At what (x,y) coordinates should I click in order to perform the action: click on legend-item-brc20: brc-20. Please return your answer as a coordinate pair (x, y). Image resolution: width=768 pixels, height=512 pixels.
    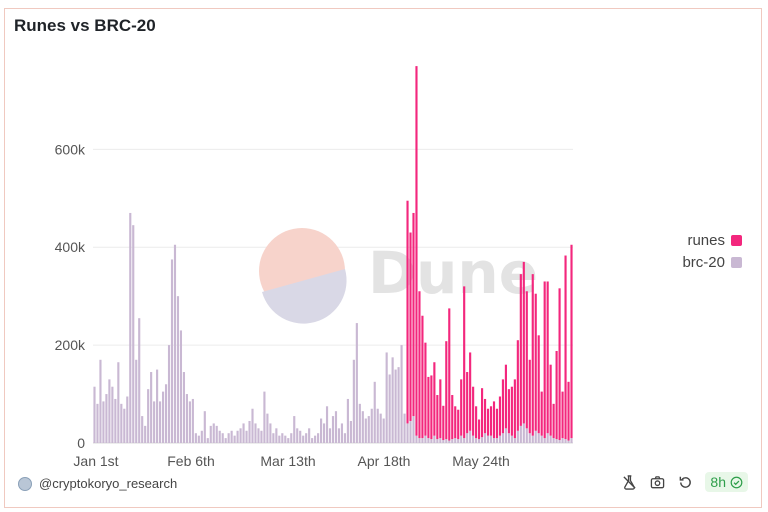
    Looking at the image, I should click on (712, 262).